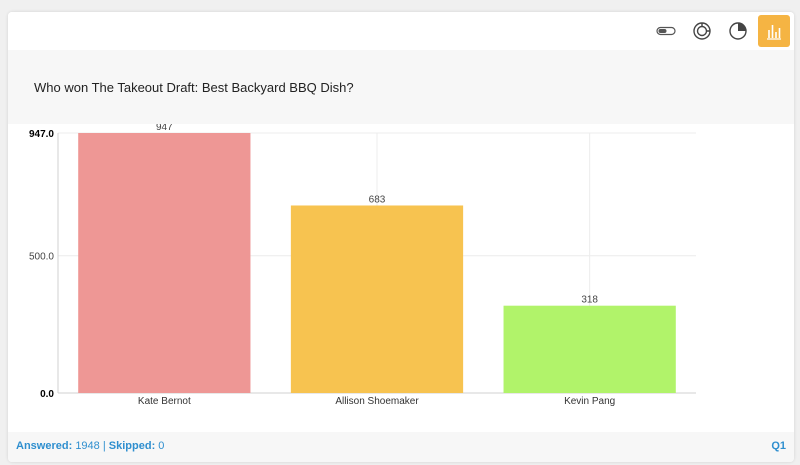 The width and height of the screenshot is (800, 465). What do you see at coordinates (164, 401) in the screenshot?
I see `x-tick-label: Kate Bernot` at bounding box center [164, 401].